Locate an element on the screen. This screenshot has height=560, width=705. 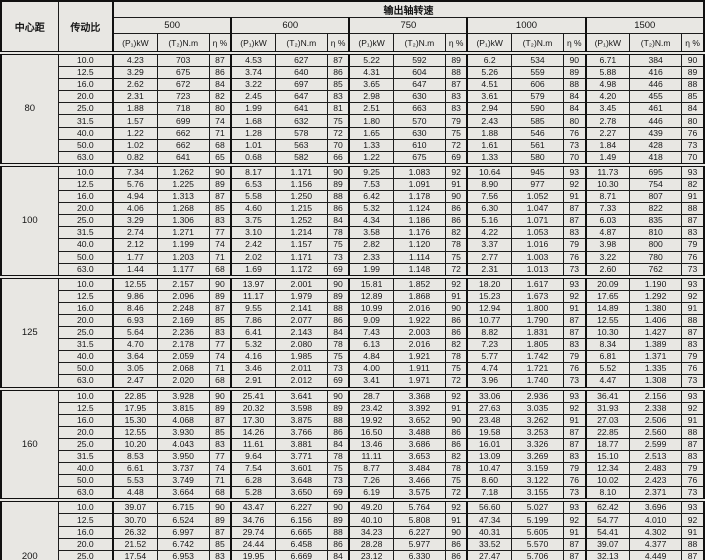
p-value-cell: 2.94 is located at coordinates (489, 109).